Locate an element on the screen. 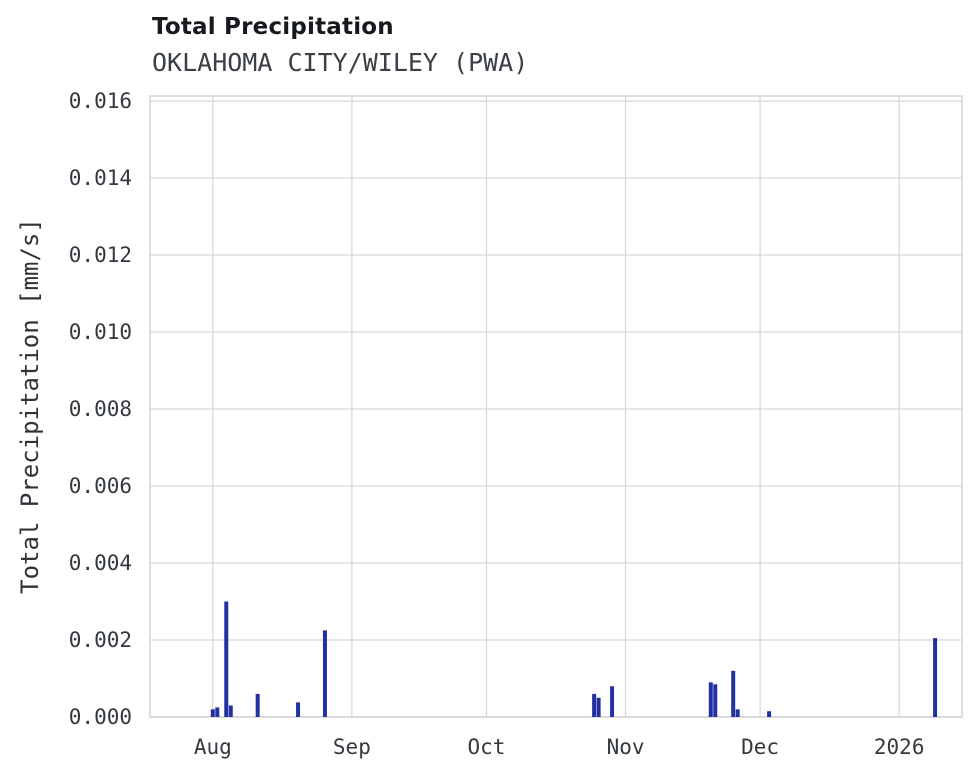  chart-title: Total Precipitation is located at coordinates (273, 27).